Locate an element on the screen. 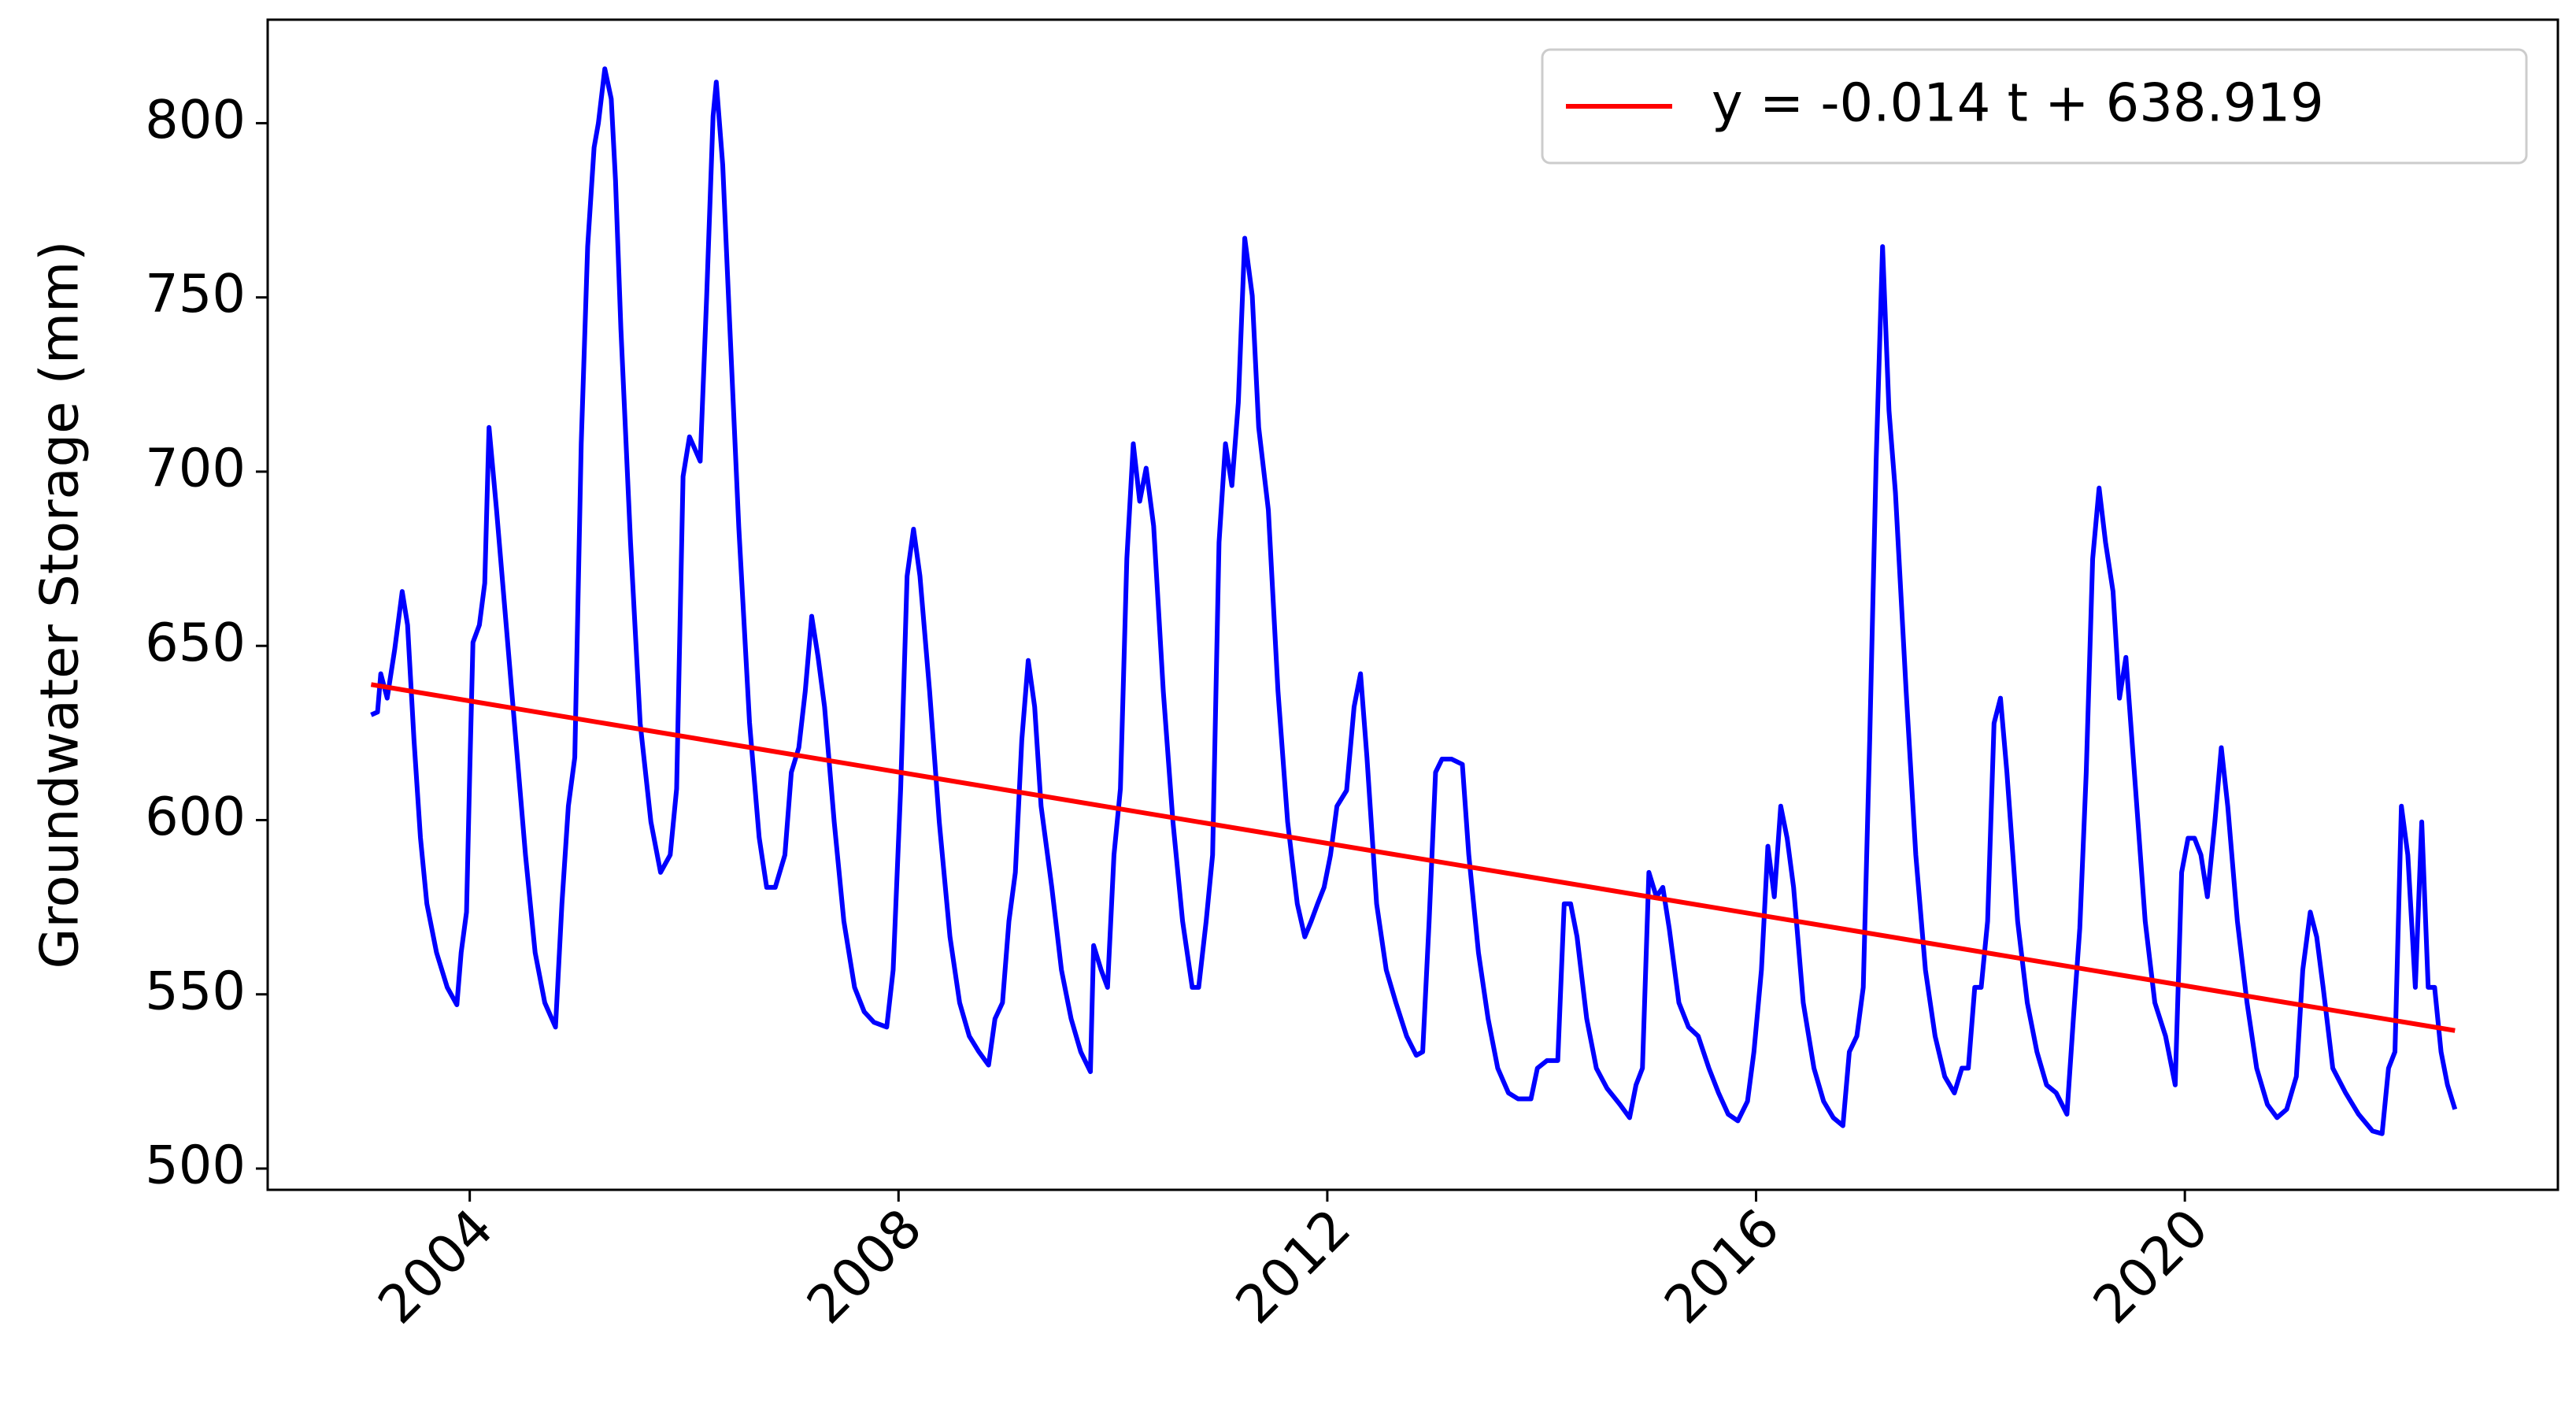 The width and height of the screenshot is (2576, 1404). y-tick-label: 800 is located at coordinates (195, 119).